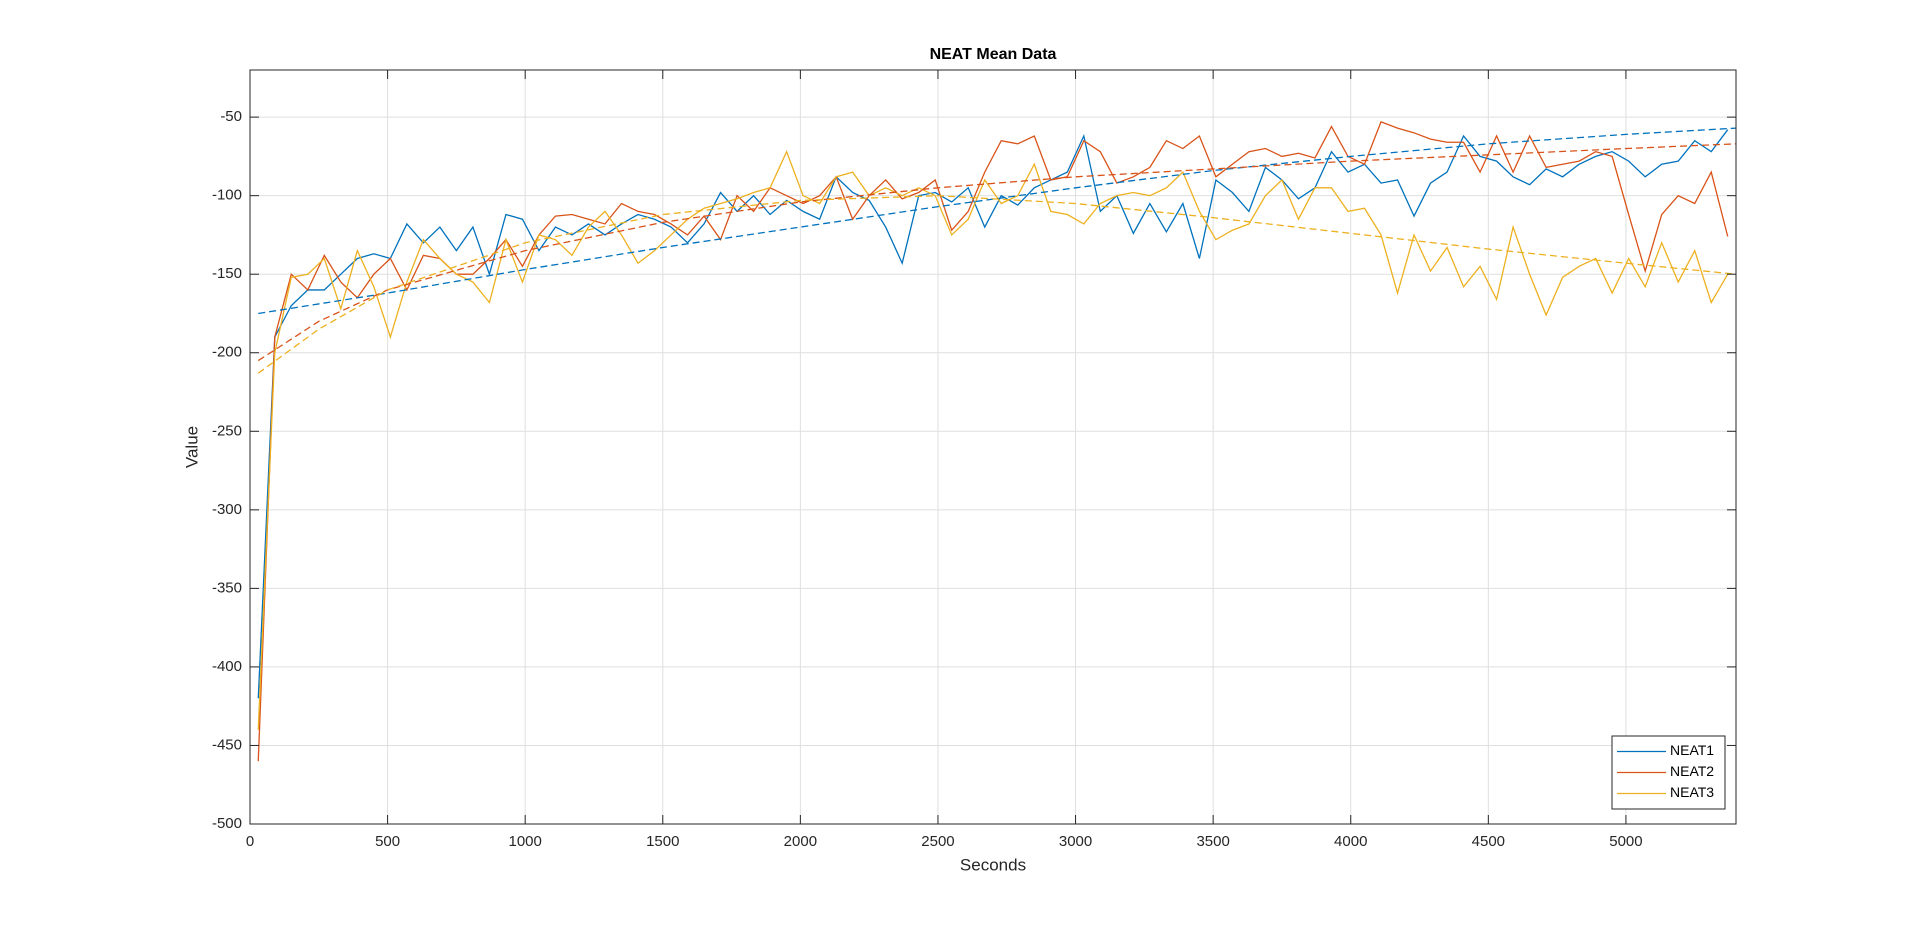 This screenshot has height=931, width=1920. What do you see at coordinates (993, 864) in the screenshot?
I see `x-axis-label: Seconds` at bounding box center [993, 864].